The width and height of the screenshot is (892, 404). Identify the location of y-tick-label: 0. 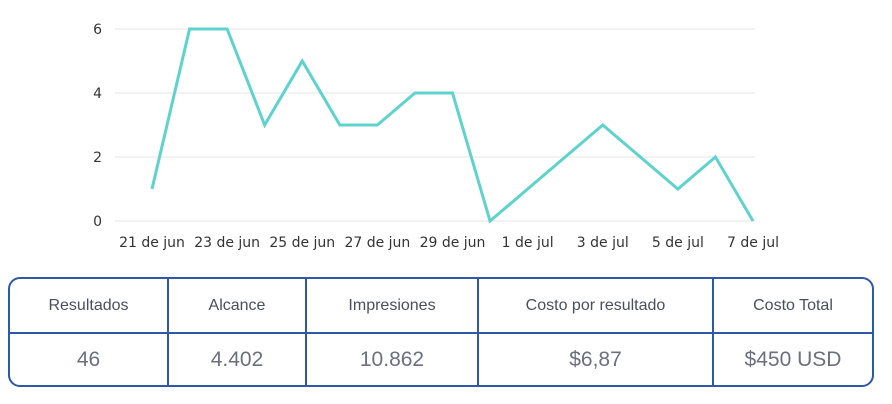
(97, 222).